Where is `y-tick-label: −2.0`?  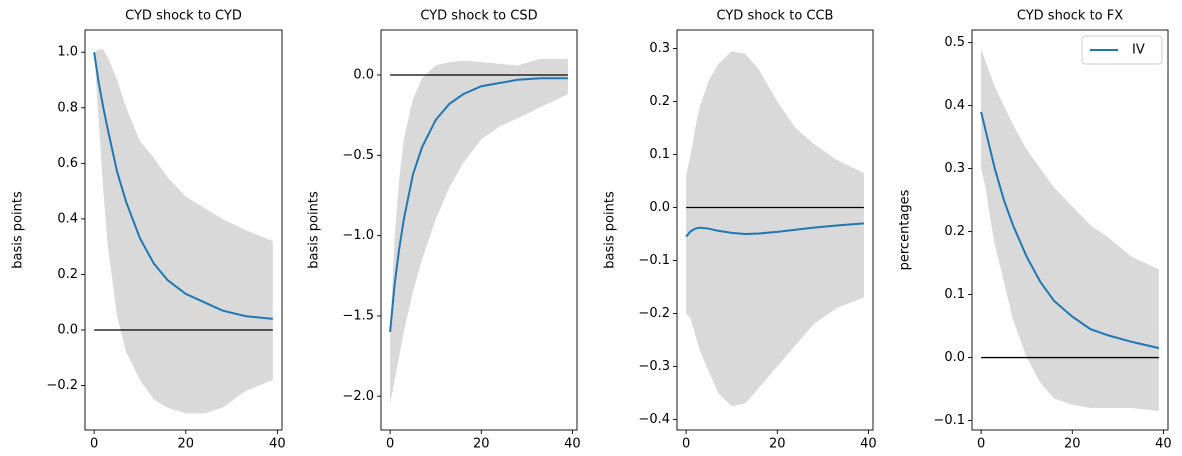 y-tick-label: −2.0 is located at coordinates (358, 396).